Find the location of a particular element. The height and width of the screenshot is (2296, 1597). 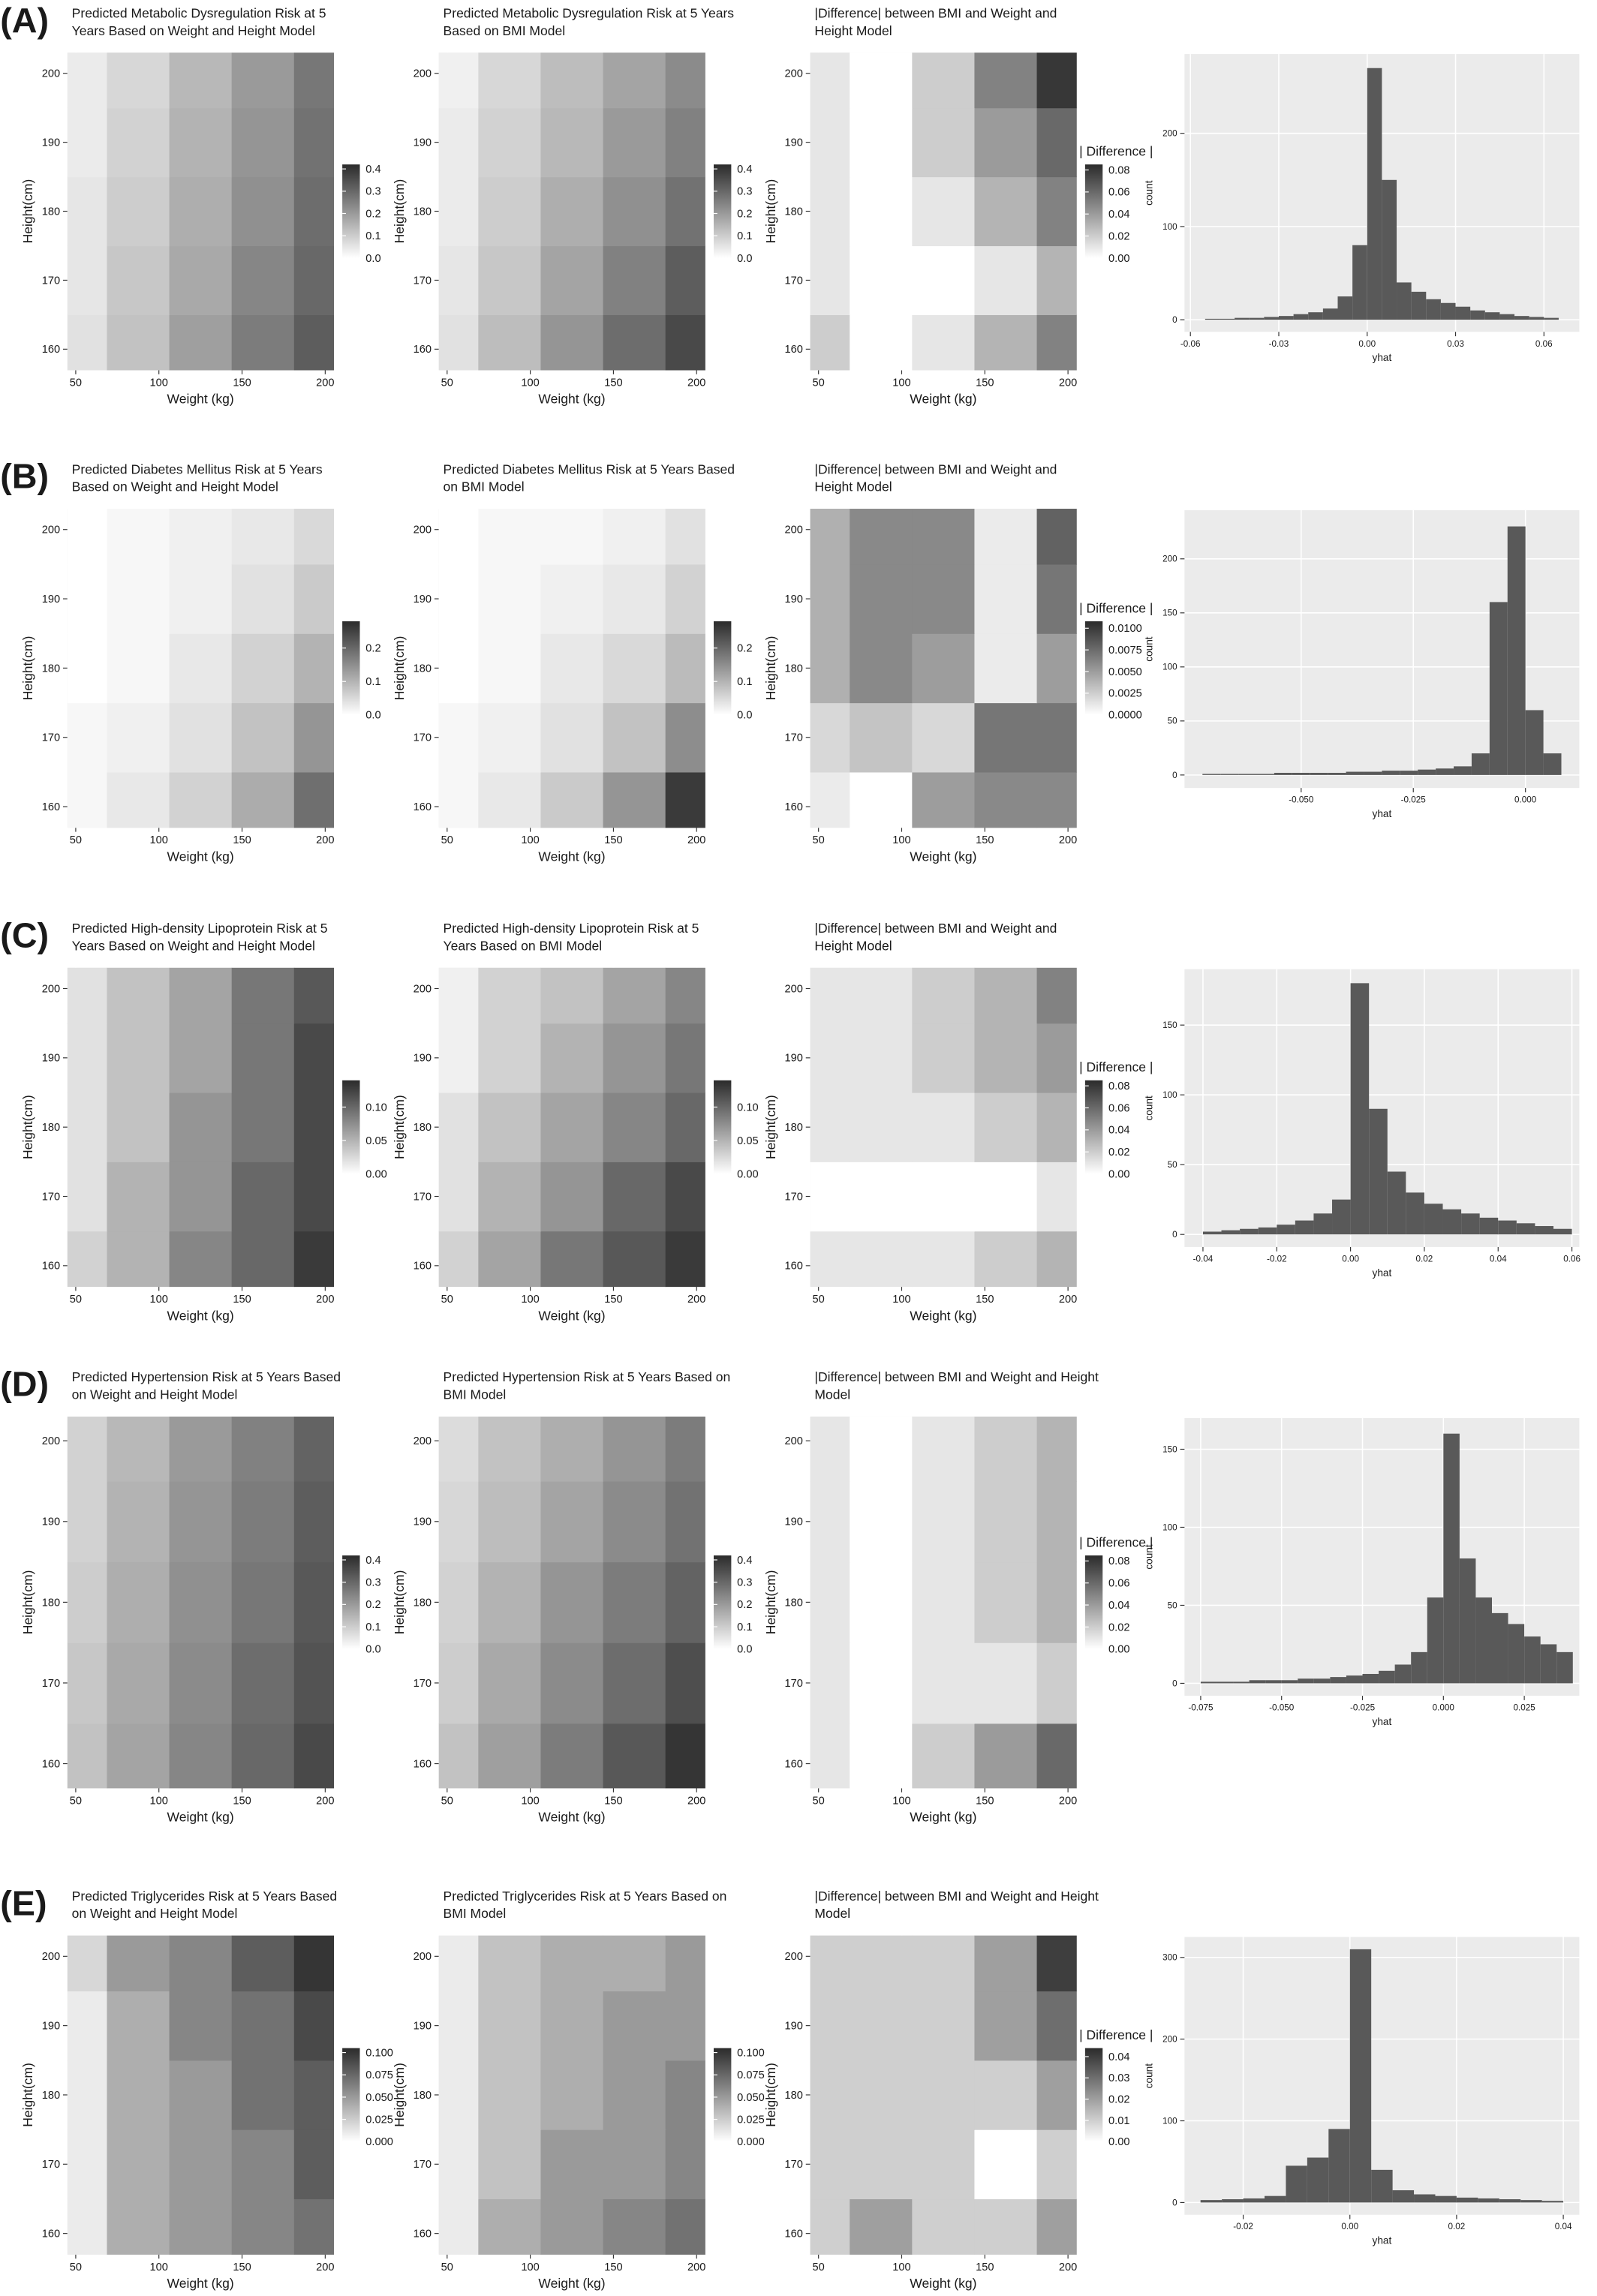

y-tick-label: 200 is located at coordinates (423, 1957).